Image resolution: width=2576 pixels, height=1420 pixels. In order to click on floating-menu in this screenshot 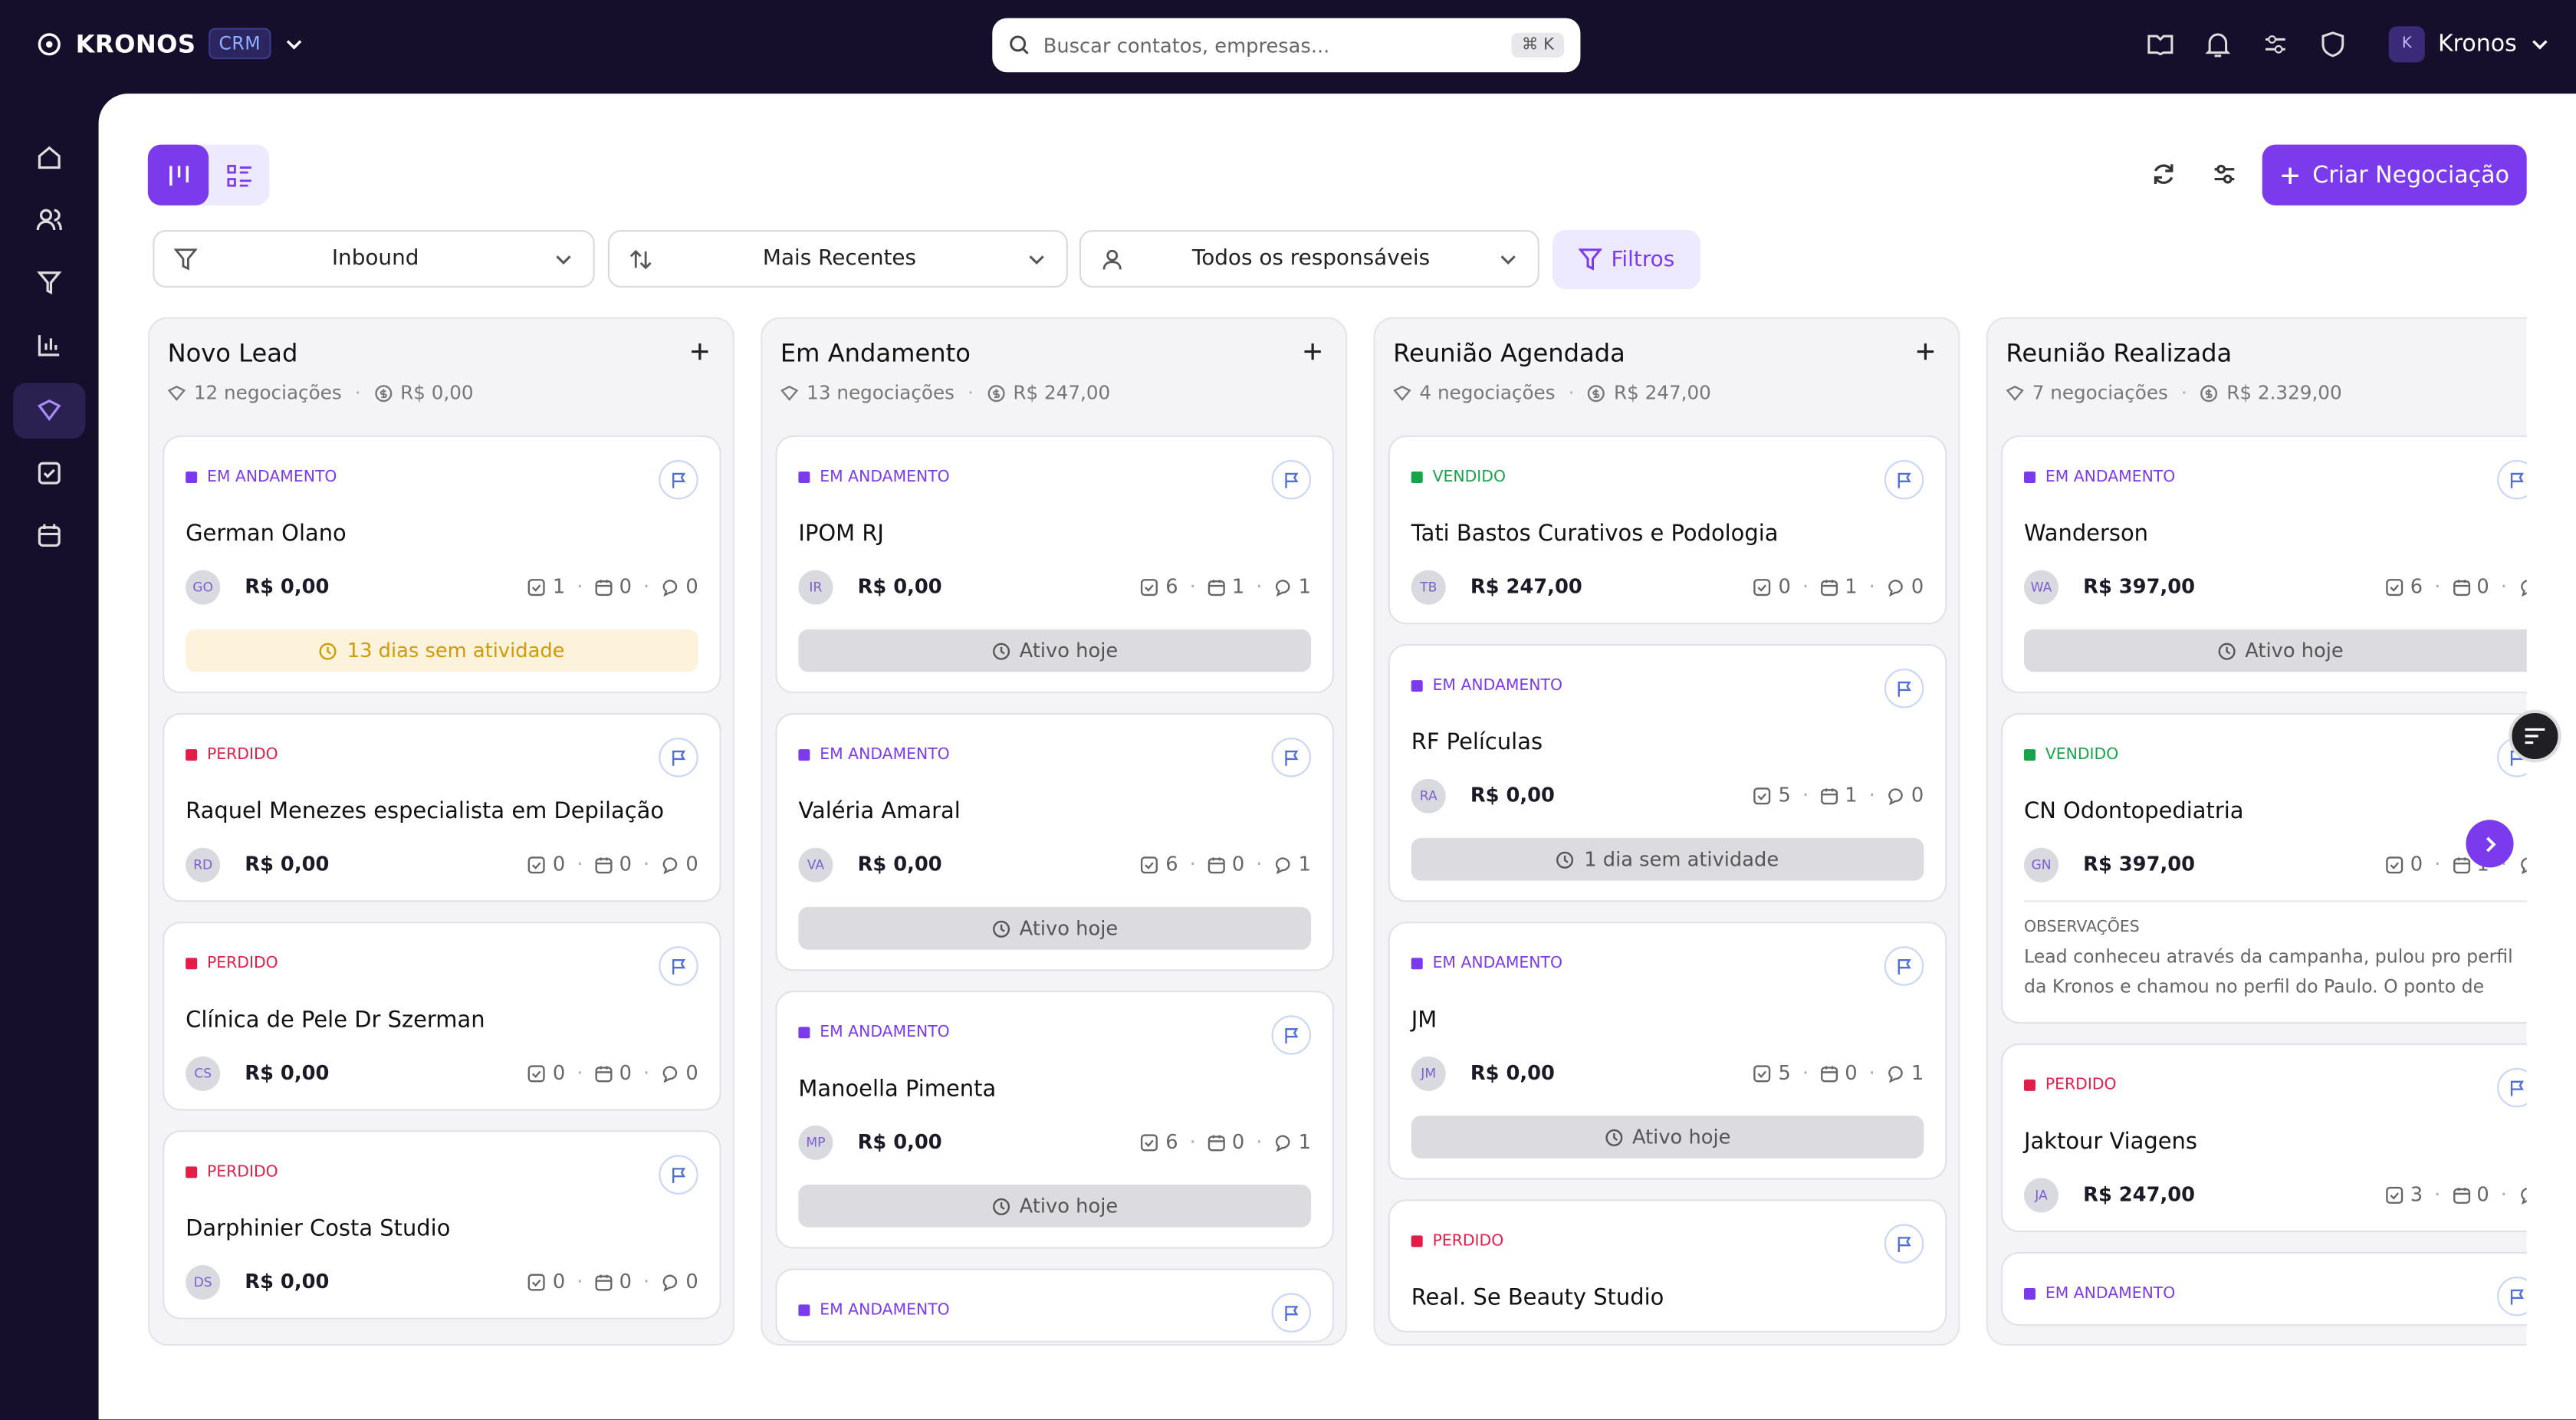, I will do `click(2535, 736)`.